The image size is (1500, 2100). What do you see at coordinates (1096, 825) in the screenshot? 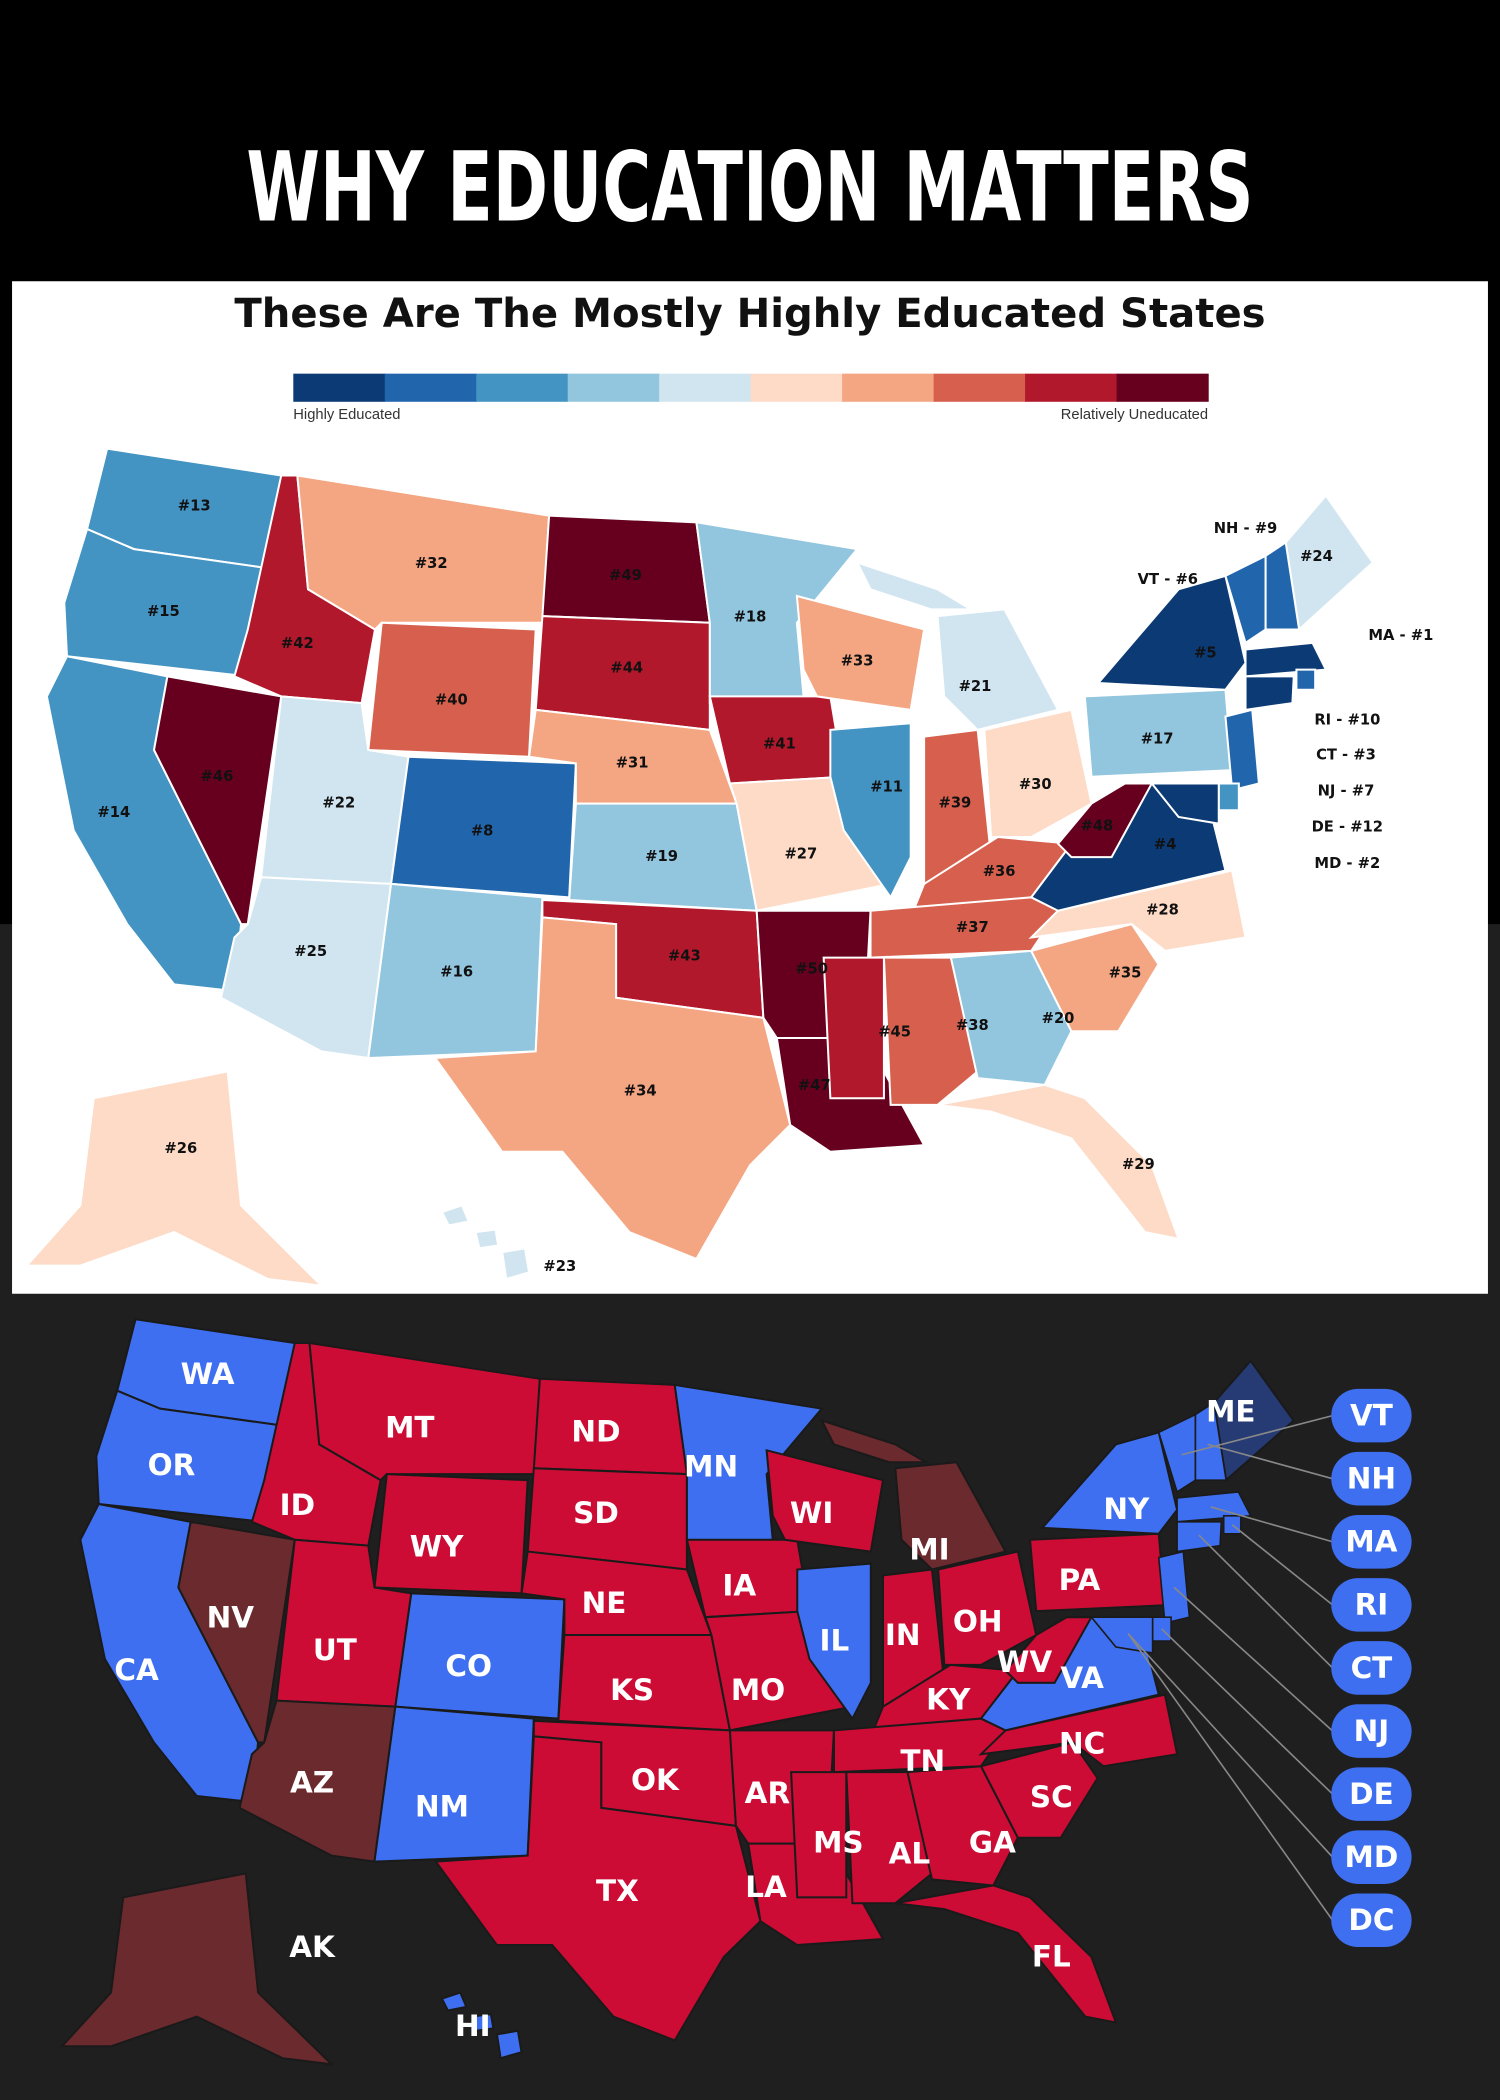
I see `rank-label: #48` at bounding box center [1096, 825].